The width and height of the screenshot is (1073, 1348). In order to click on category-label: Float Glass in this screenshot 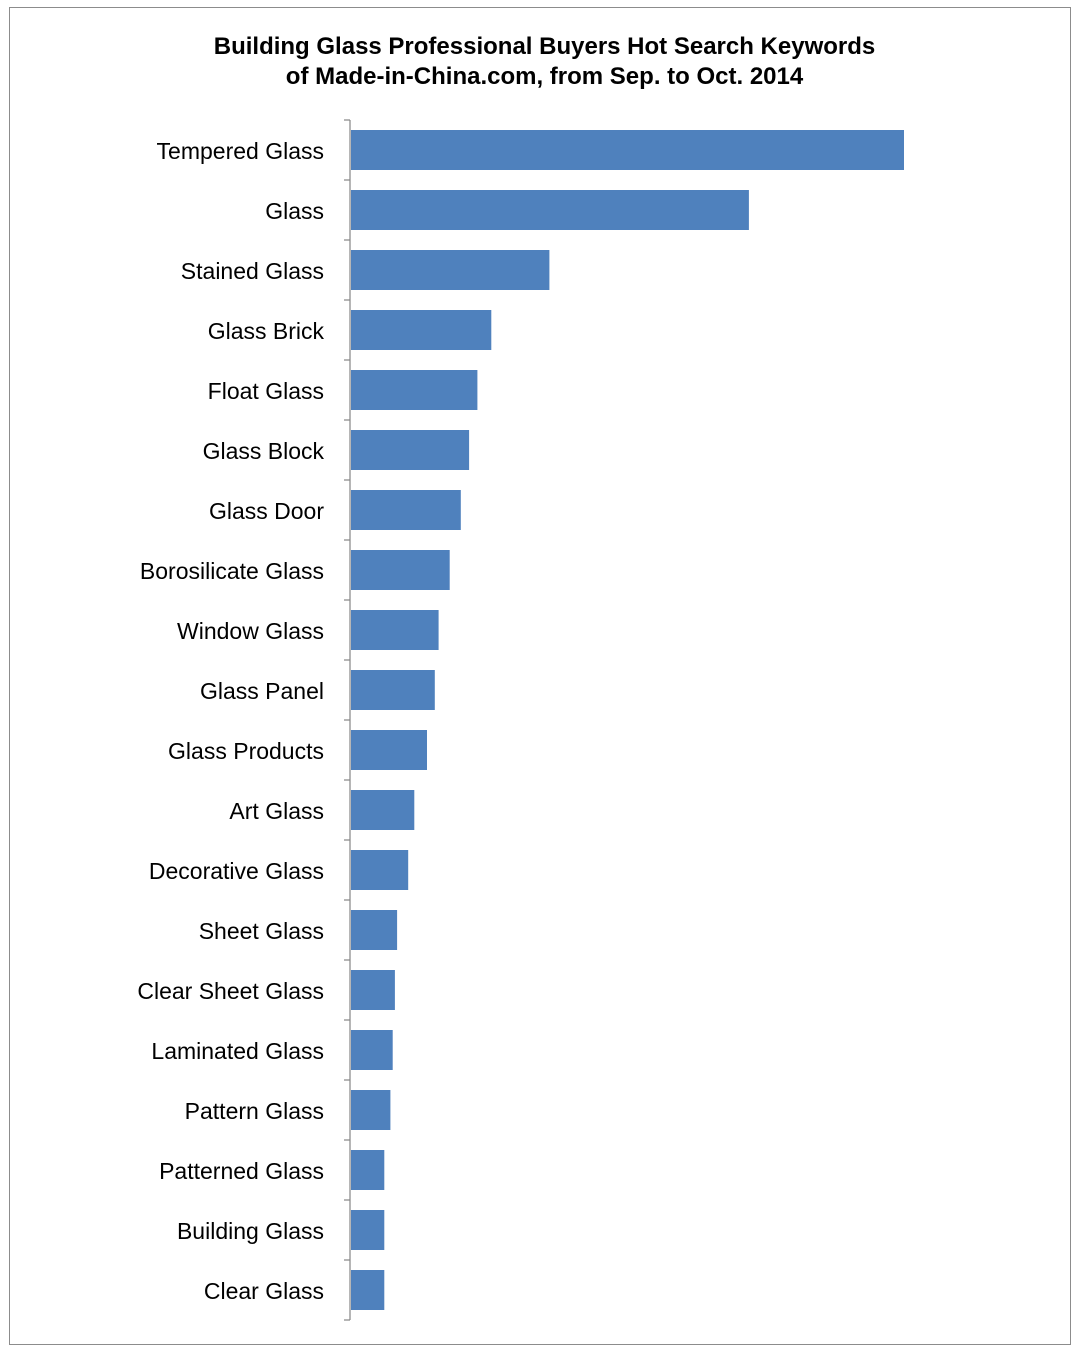, I will do `click(266, 391)`.